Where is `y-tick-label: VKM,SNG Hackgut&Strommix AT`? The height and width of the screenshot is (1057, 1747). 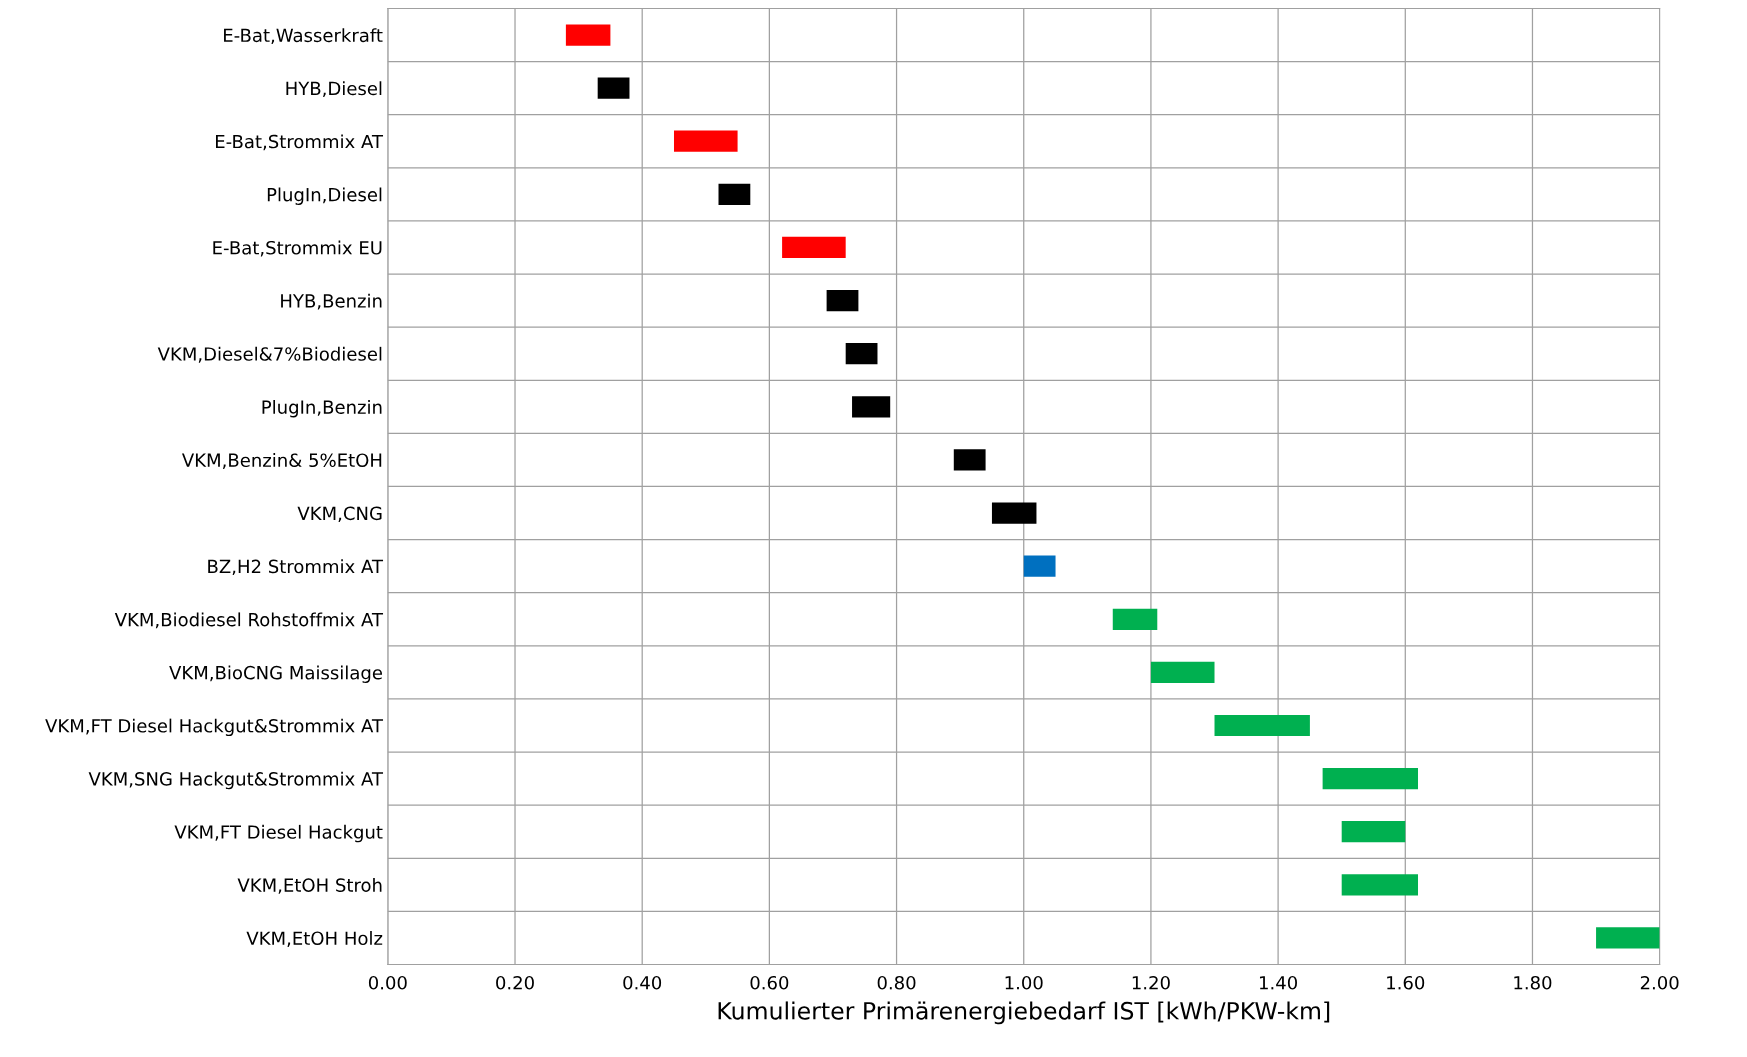 y-tick-label: VKM,SNG Hackgut&Strommix AT is located at coordinates (236, 780).